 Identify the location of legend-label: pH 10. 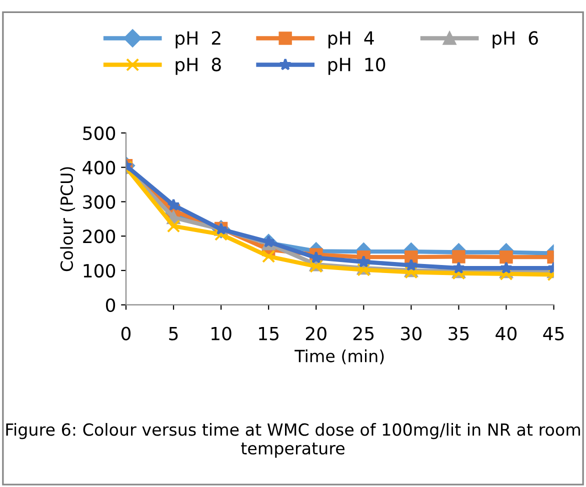
(357, 66).